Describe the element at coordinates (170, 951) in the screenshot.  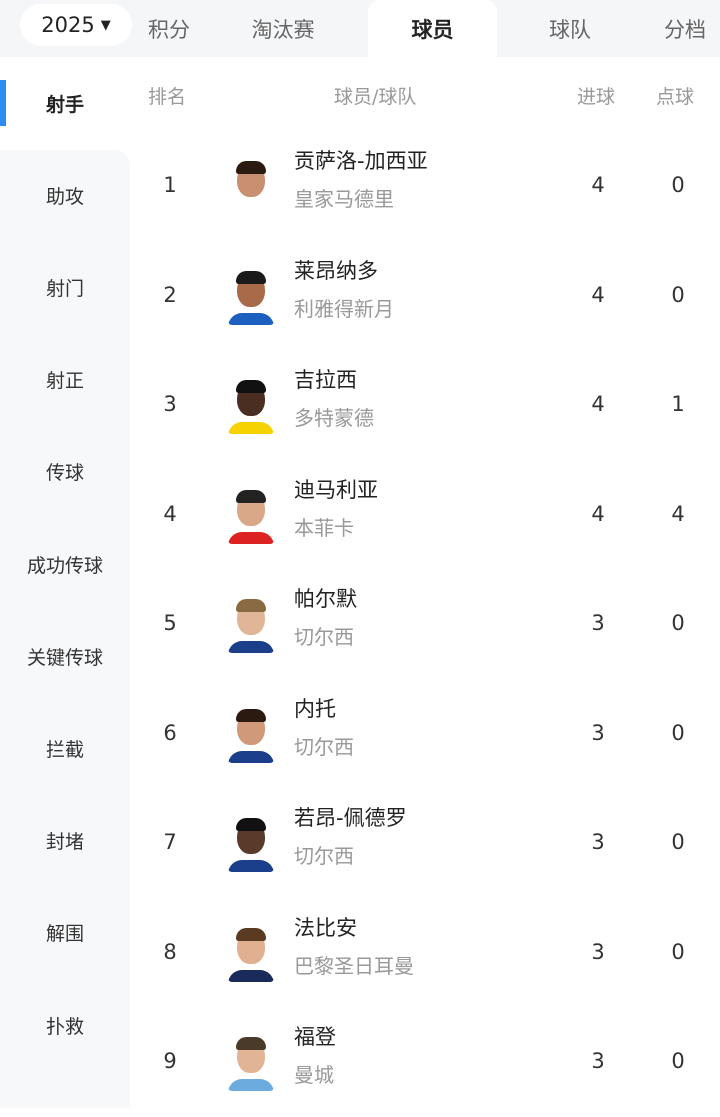
I see `rank: 8` at that location.